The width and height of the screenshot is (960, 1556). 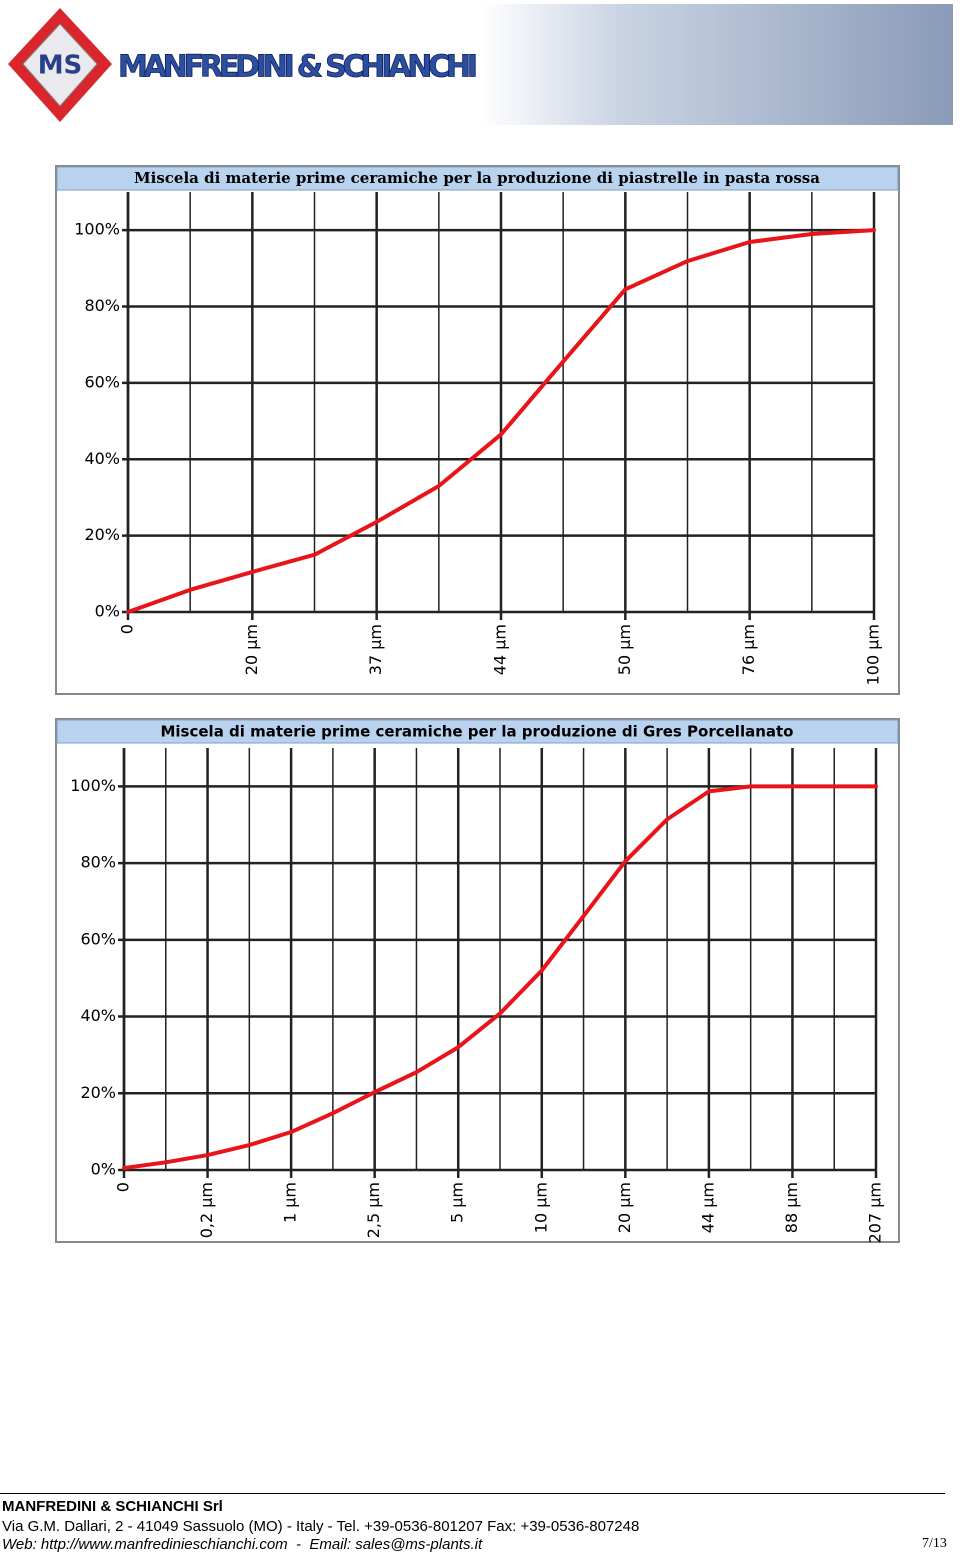 I want to click on x-tick-label: 5 µm, so click(x=457, y=1202).